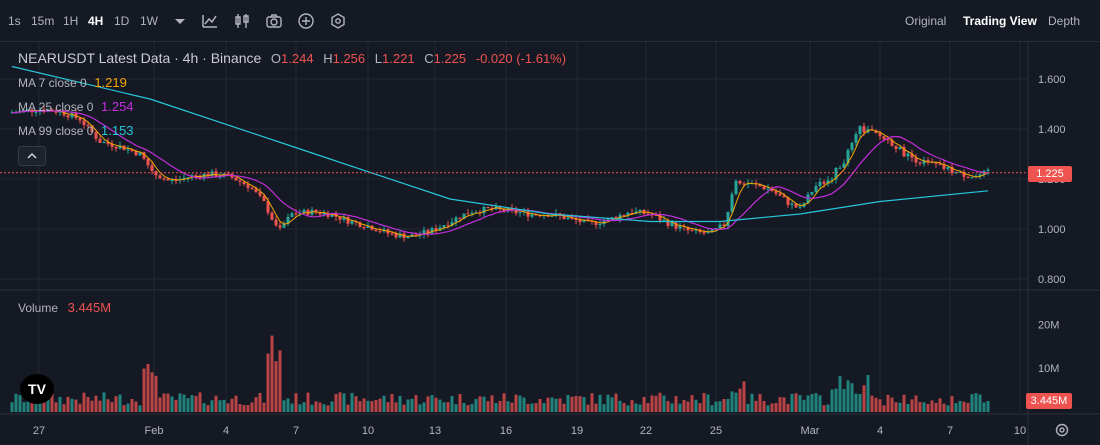 This screenshot has height=445, width=1100. What do you see at coordinates (1000, 21) in the screenshot?
I see `view-trading-view: Trading View` at bounding box center [1000, 21].